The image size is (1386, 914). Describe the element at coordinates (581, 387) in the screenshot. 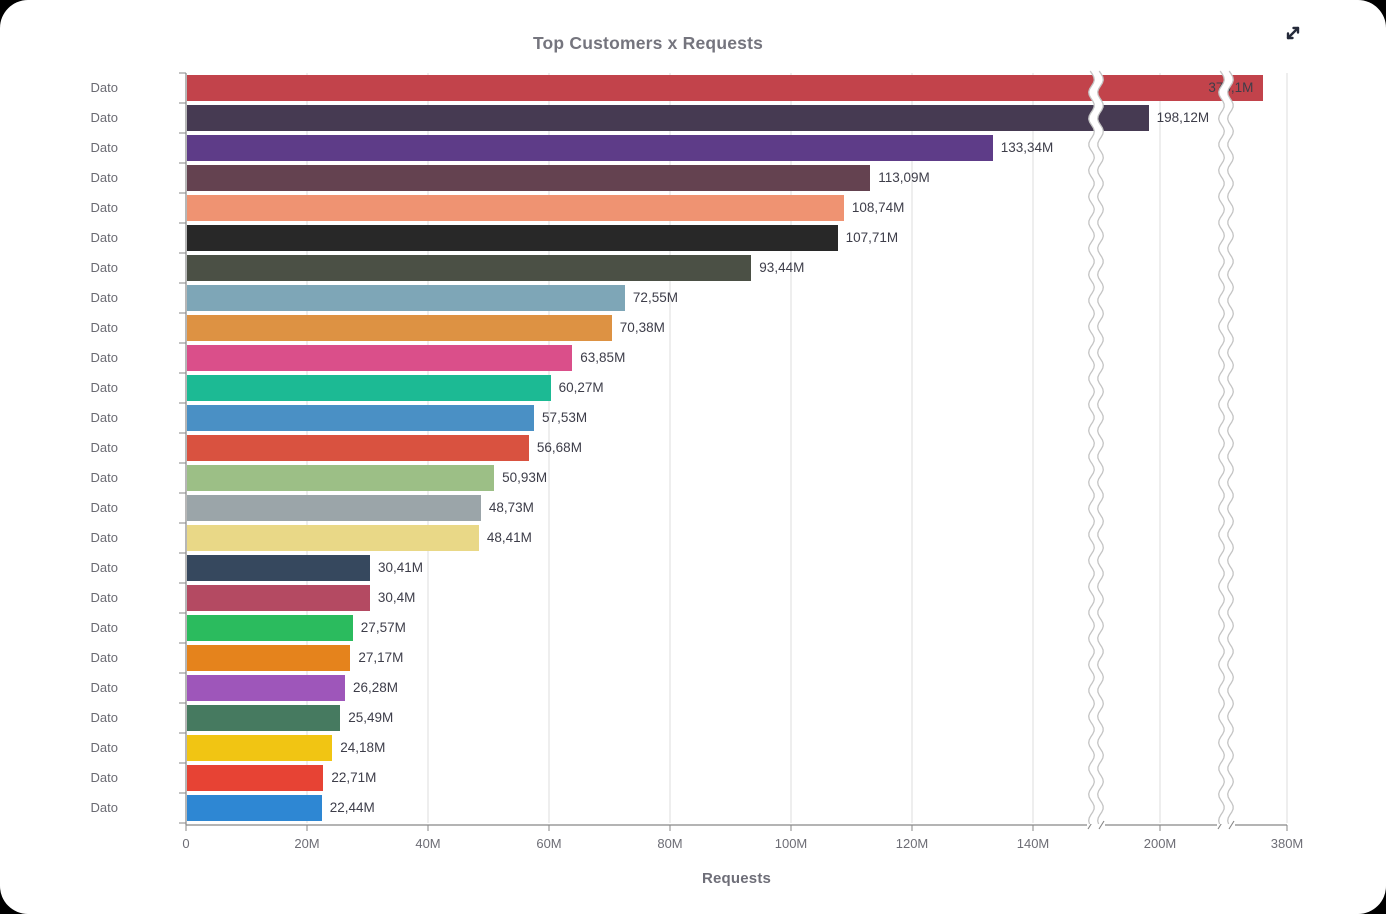

I see `value-label: 60,27M` at that location.